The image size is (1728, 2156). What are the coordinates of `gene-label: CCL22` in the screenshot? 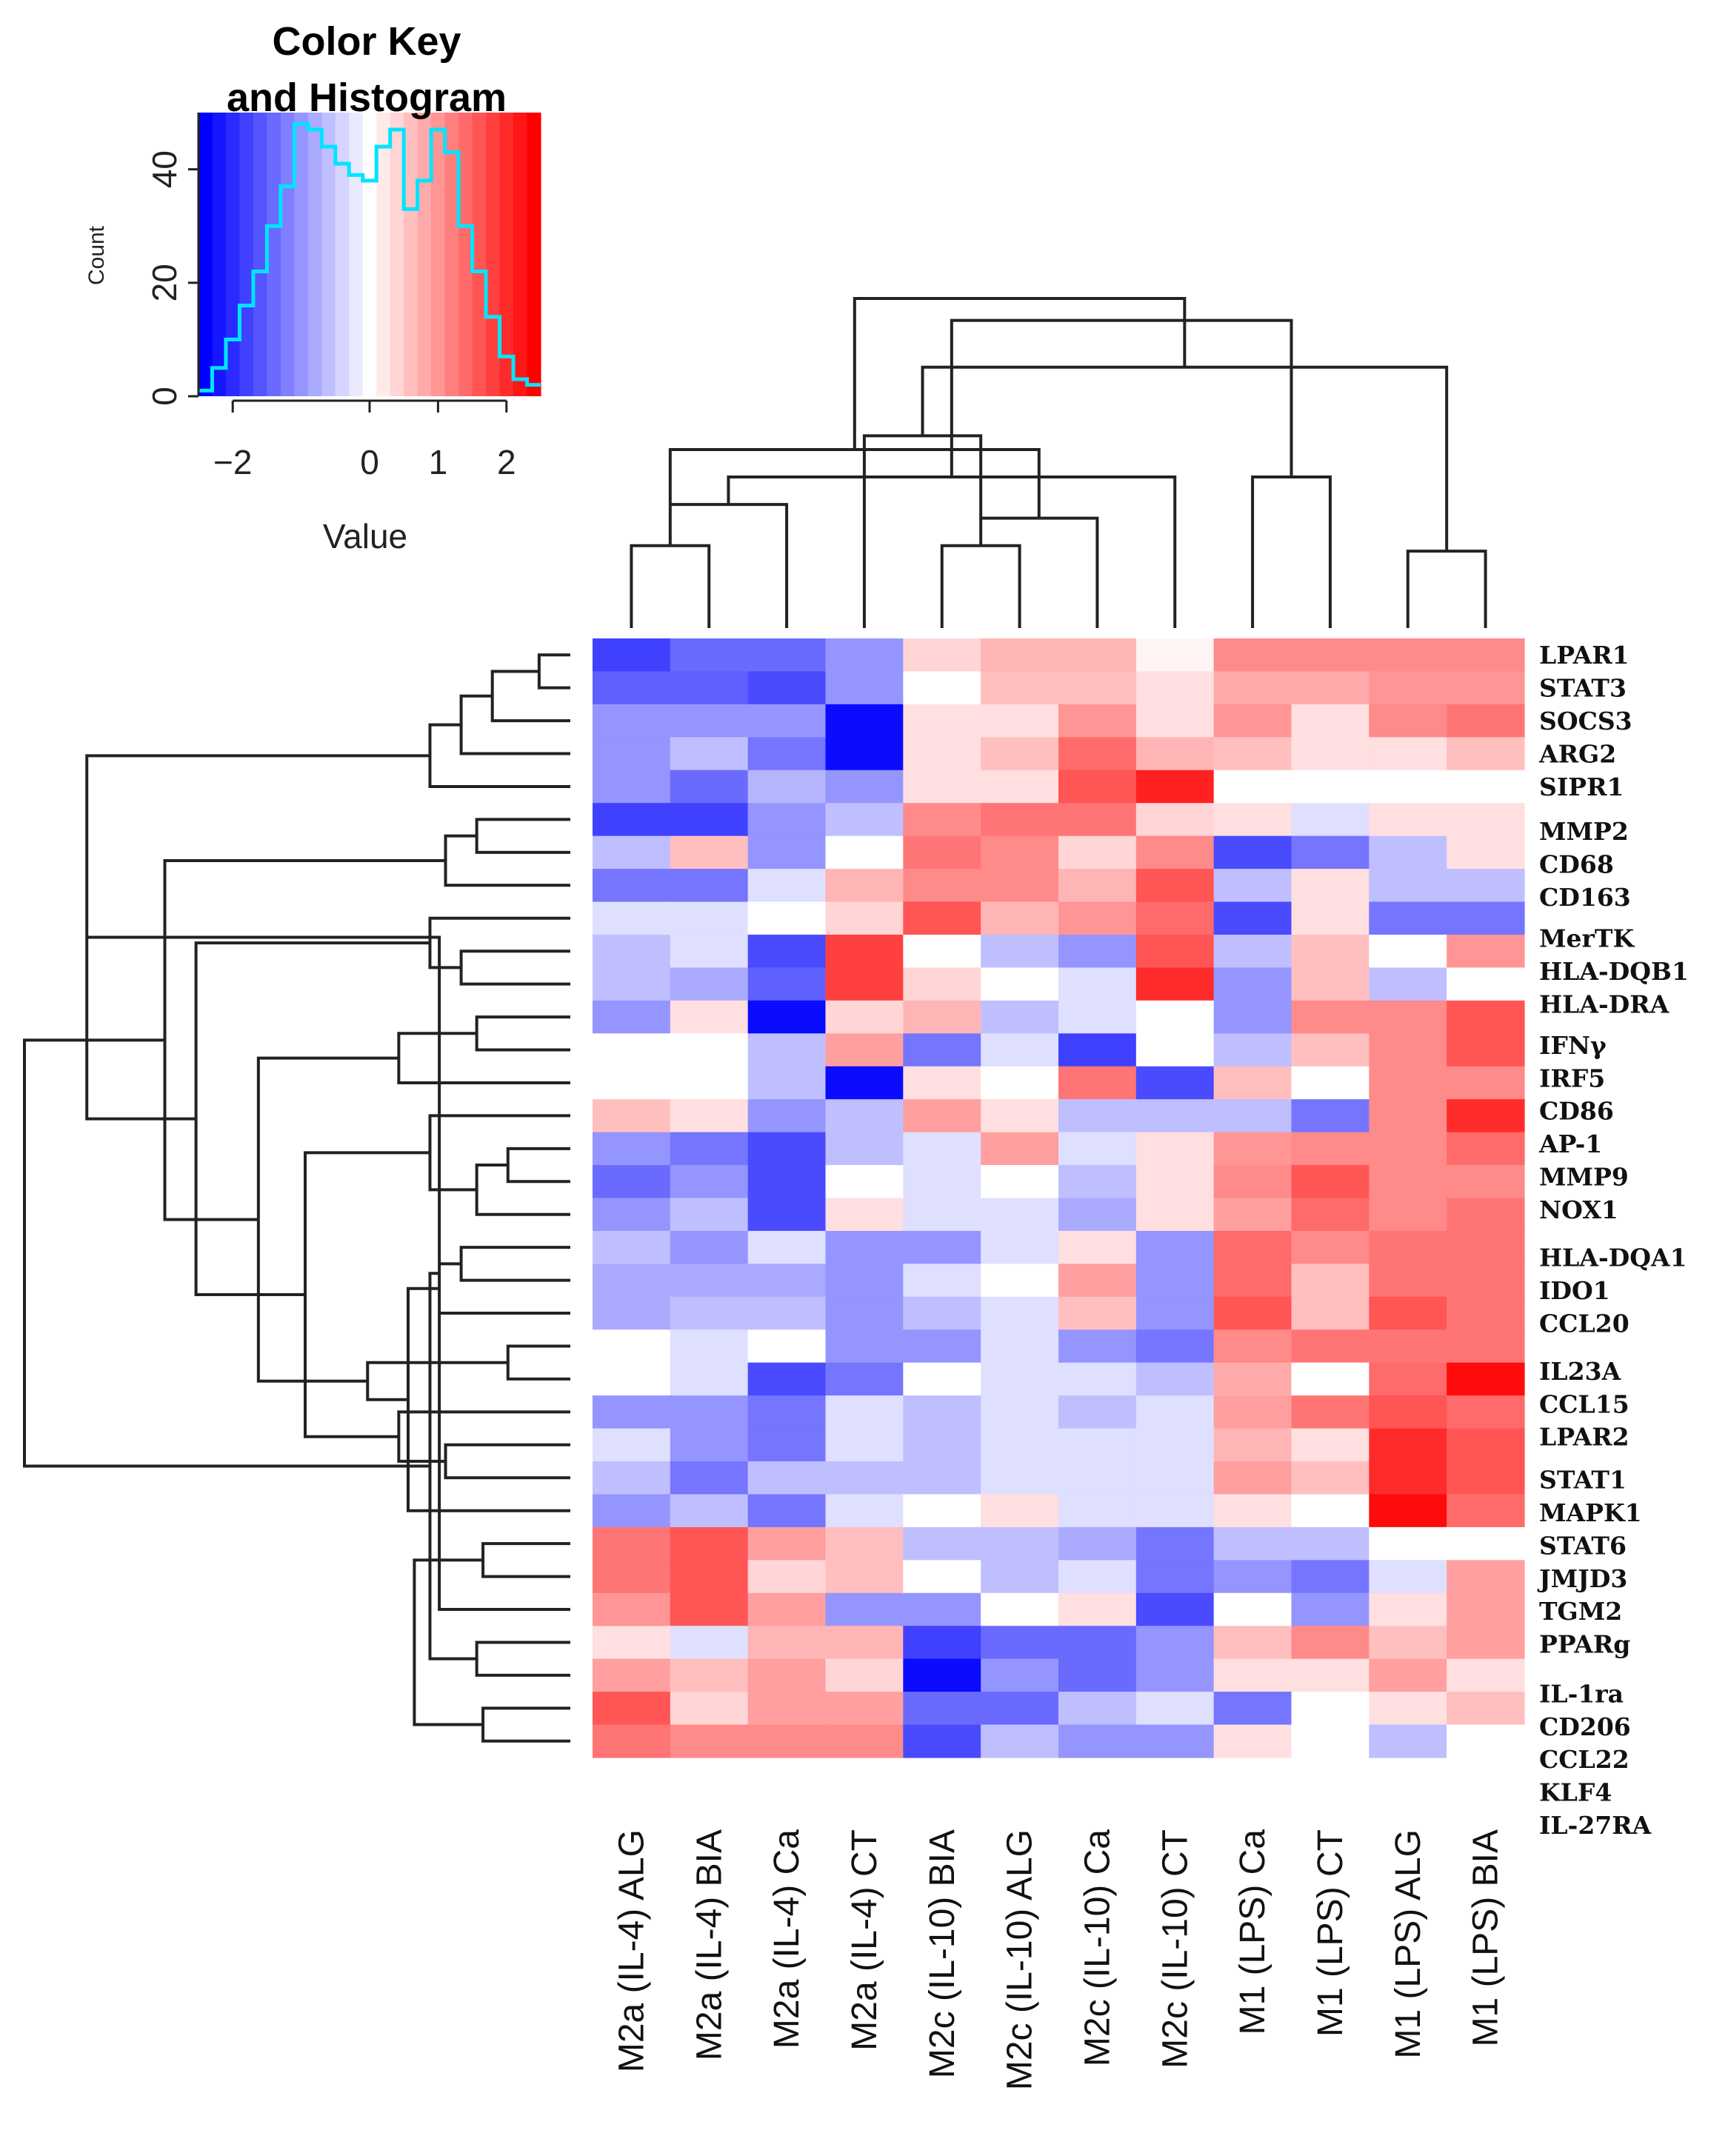 It's located at (1584, 1759).